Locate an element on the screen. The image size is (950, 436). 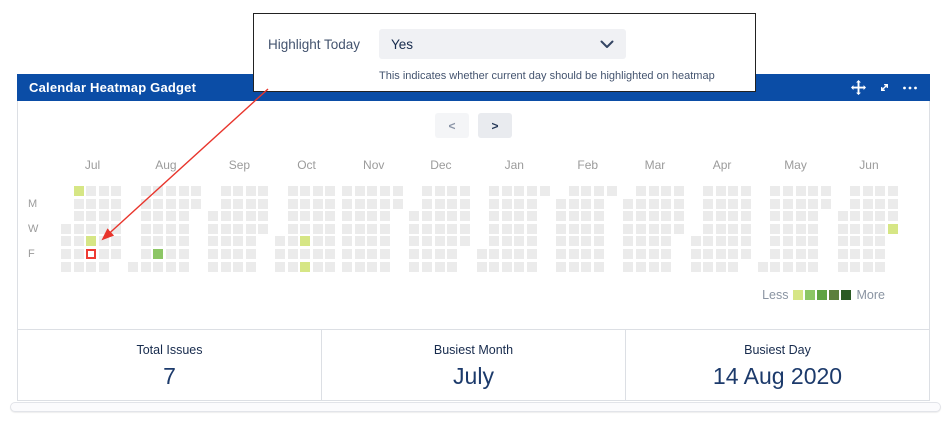
highlight-today-select: Yes is located at coordinates (502, 44).